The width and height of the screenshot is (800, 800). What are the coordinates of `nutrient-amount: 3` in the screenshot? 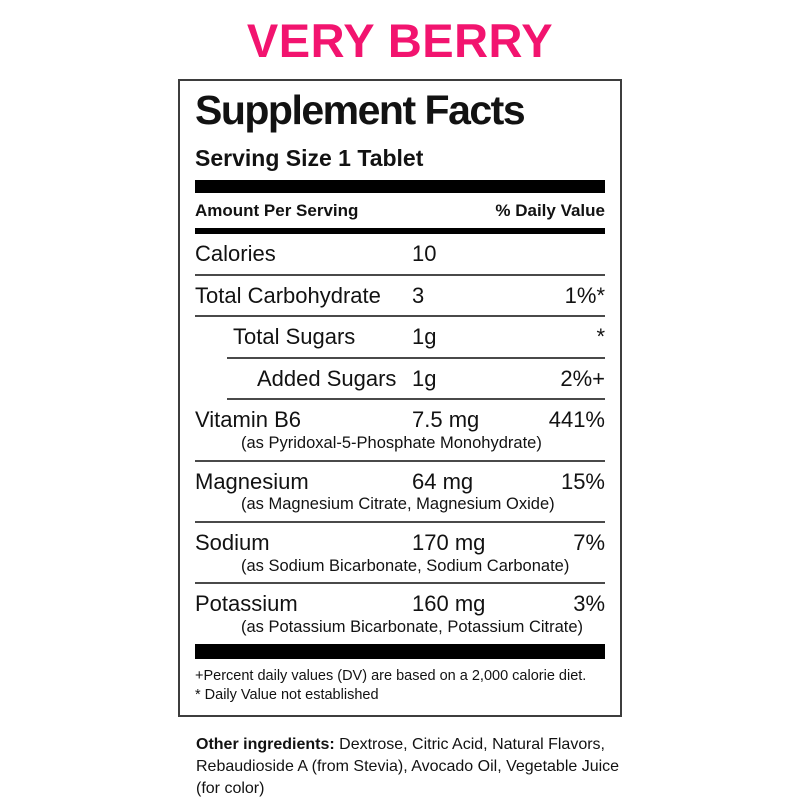 It's located at (418, 295).